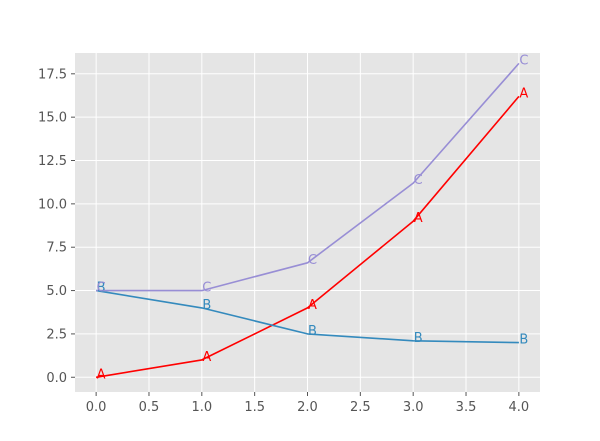 This screenshot has height=441, width=600. What do you see at coordinates (307, 316) in the screenshot?
I see `series-line-B` at bounding box center [307, 316].